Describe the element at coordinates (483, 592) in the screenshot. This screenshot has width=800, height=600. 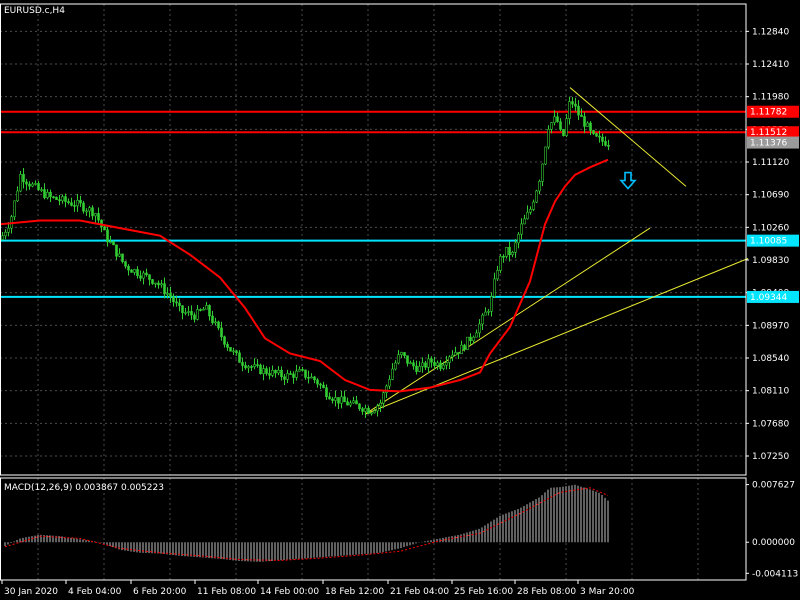
I see `time-tick-label: 25 Feb 16:00` at that location.